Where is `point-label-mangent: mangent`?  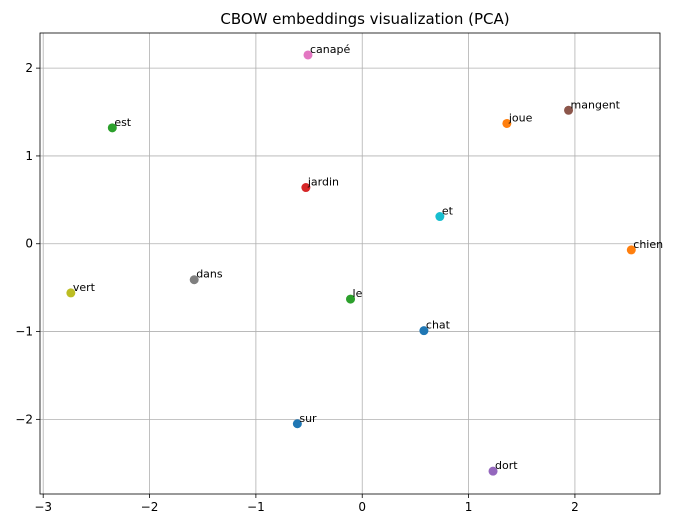 point-label-mangent: mangent is located at coordinates (596, 104).